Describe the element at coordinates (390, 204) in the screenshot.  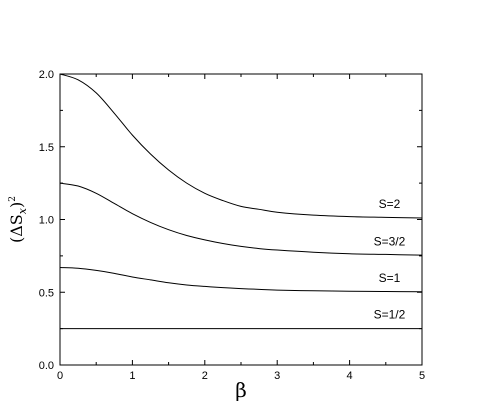
I see `series-label: S=2` at that location.